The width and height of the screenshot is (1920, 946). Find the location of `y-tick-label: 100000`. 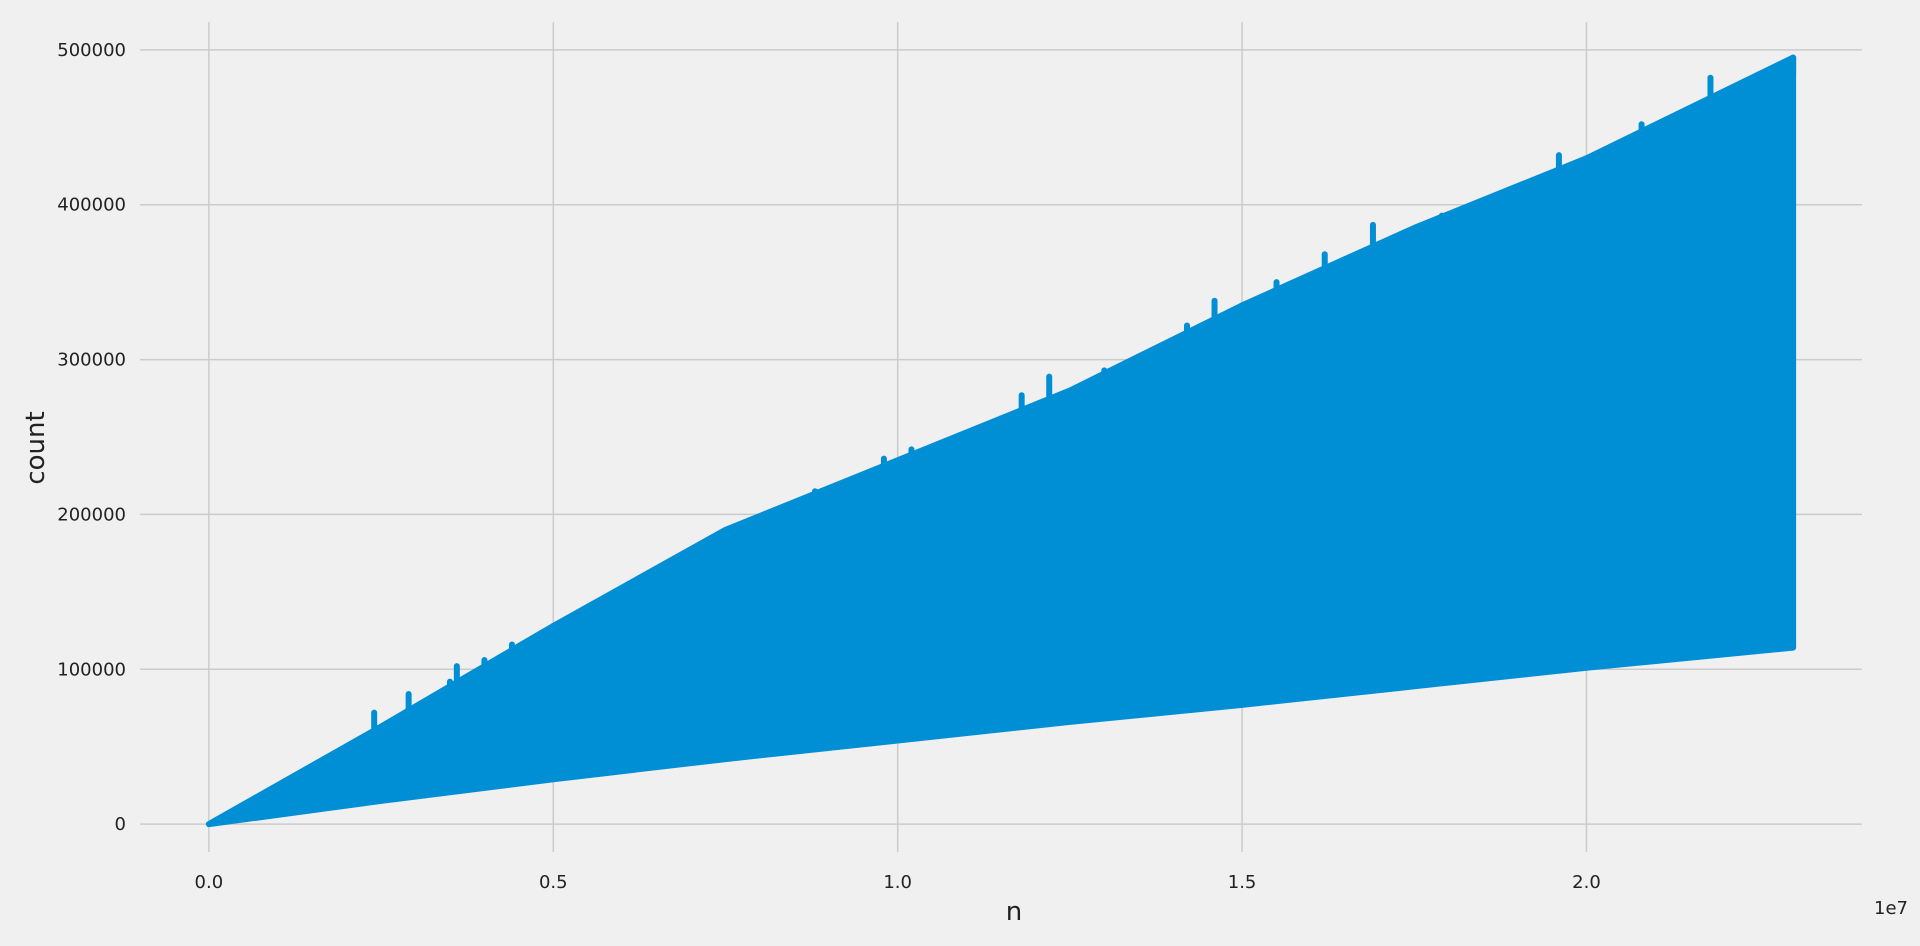

y-tick-label: 100000 is located at coordinates (91, 669).